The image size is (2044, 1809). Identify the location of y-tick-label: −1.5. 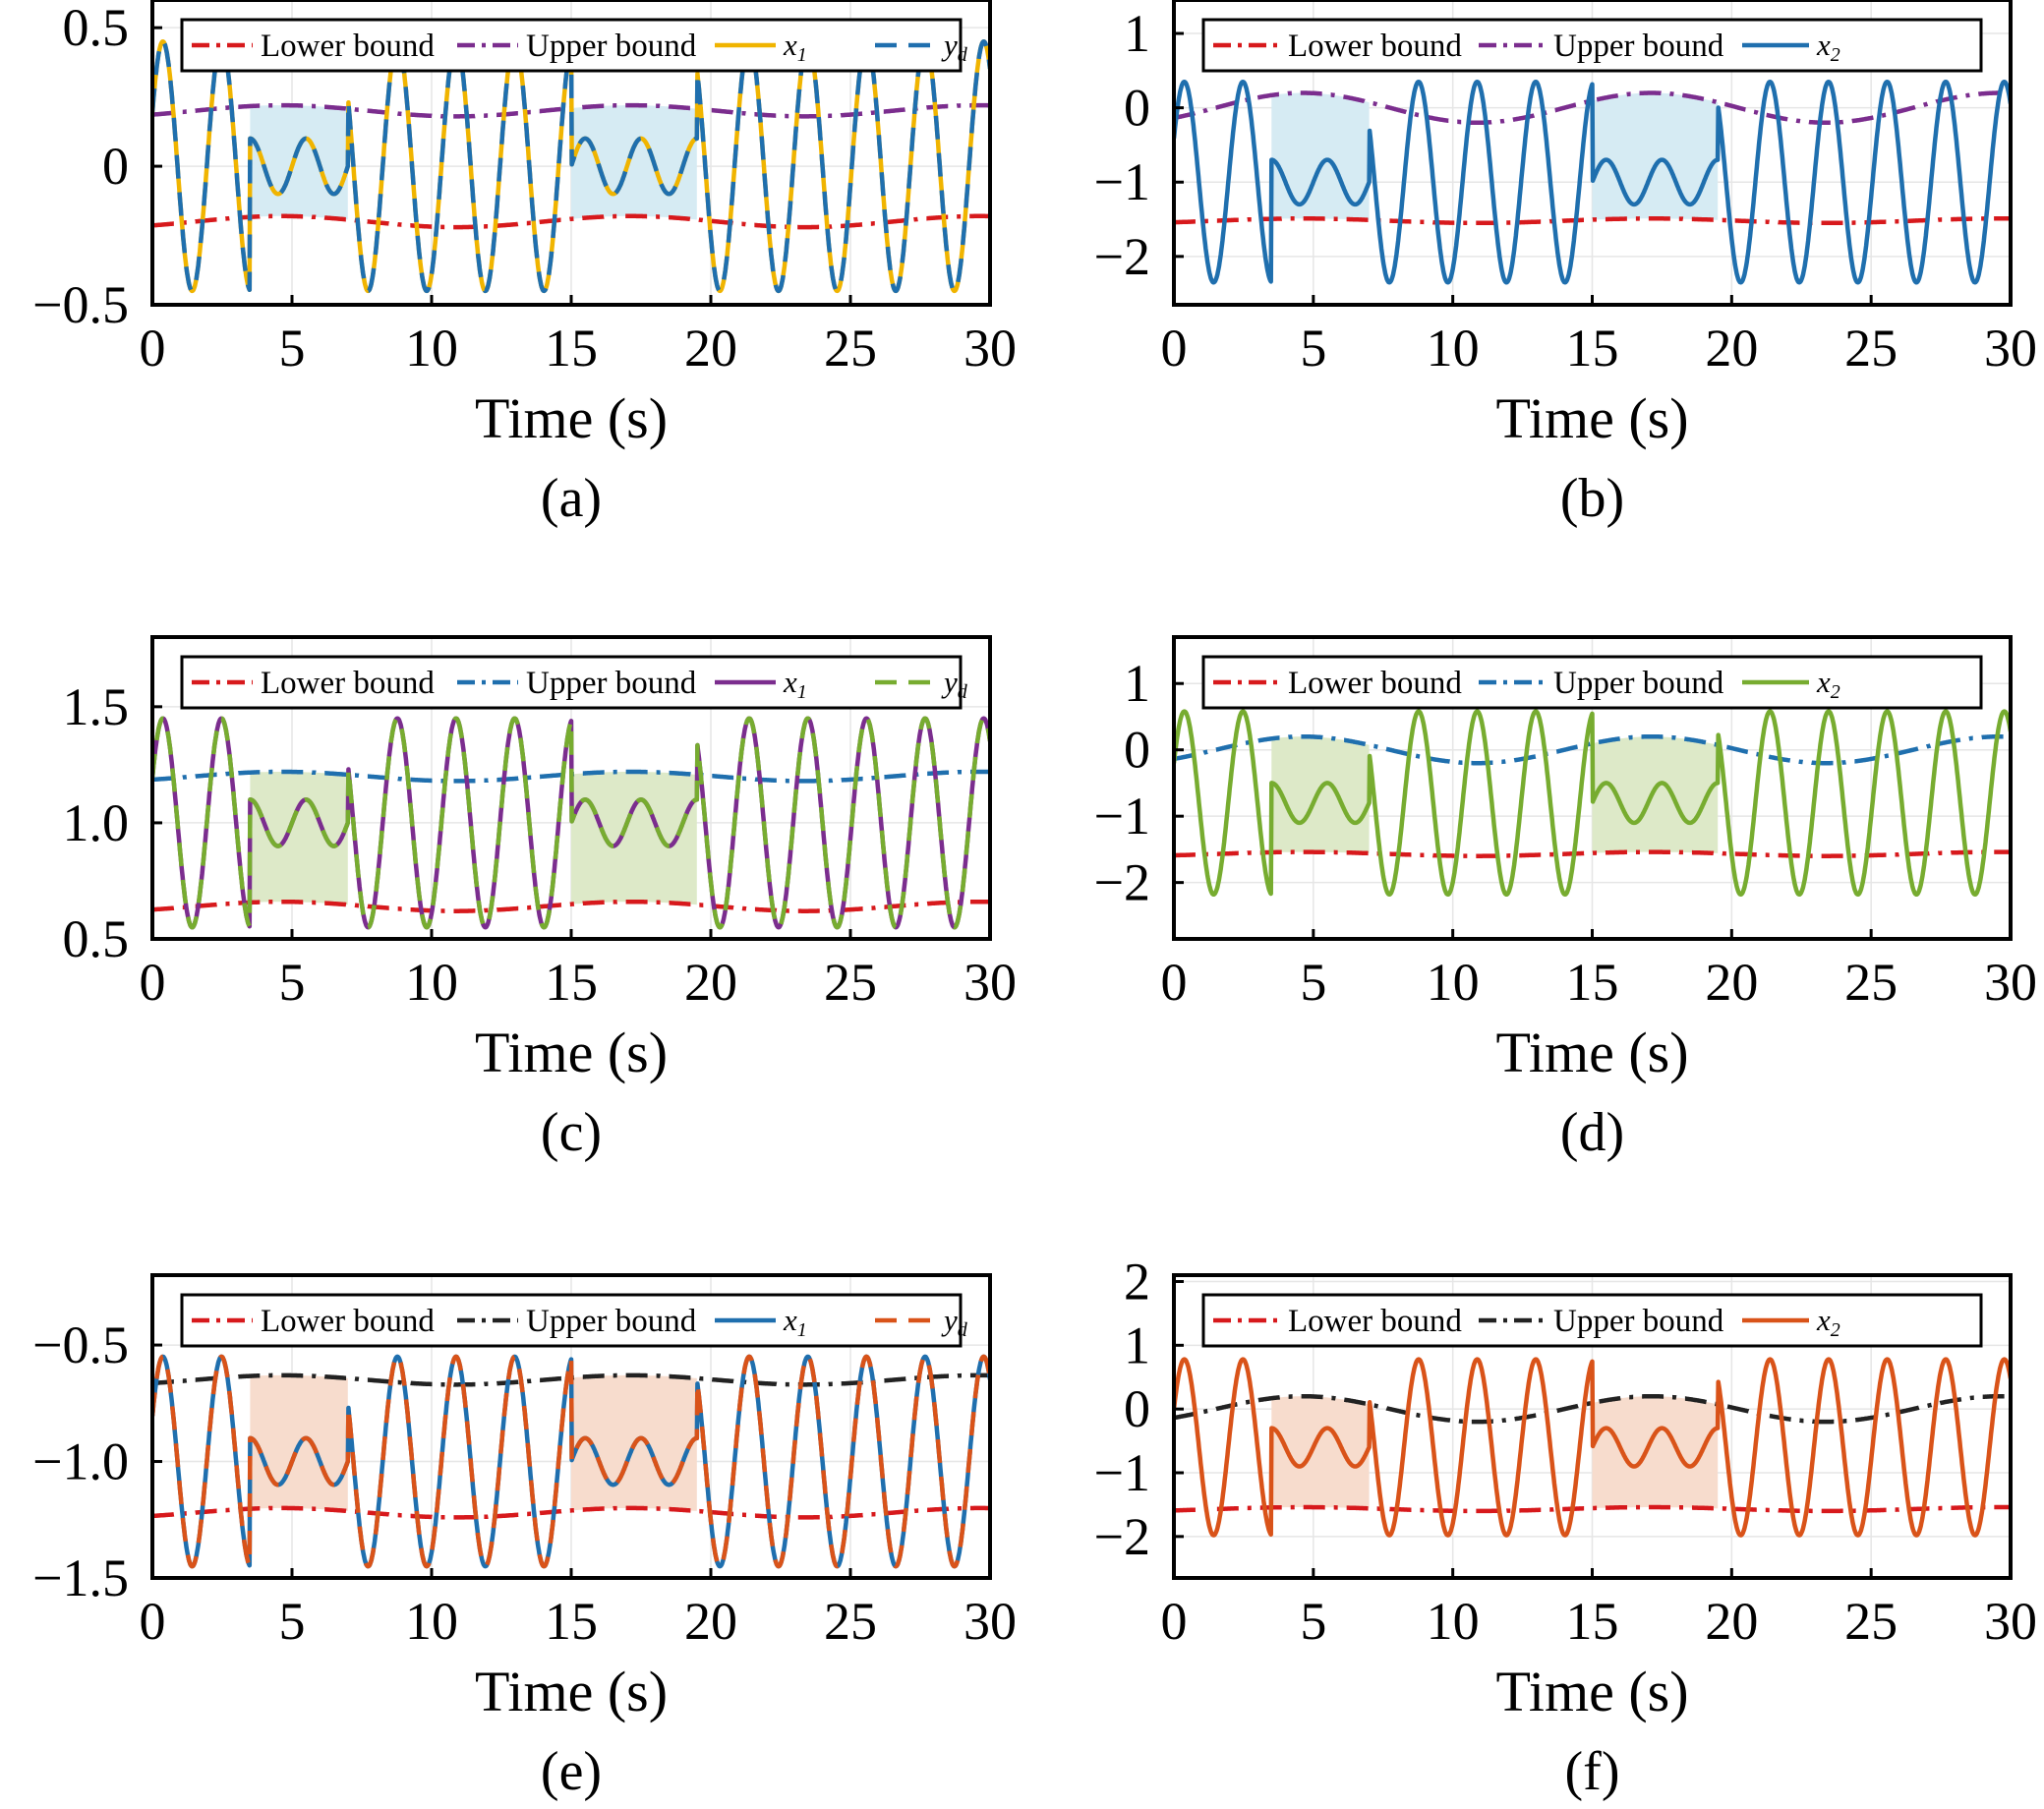
(80, 1577).